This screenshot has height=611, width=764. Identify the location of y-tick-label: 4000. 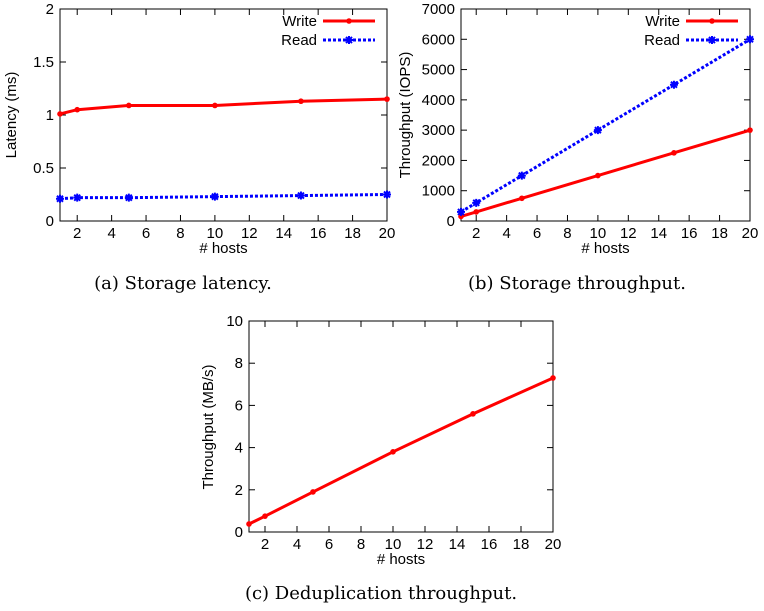
(438, 100).